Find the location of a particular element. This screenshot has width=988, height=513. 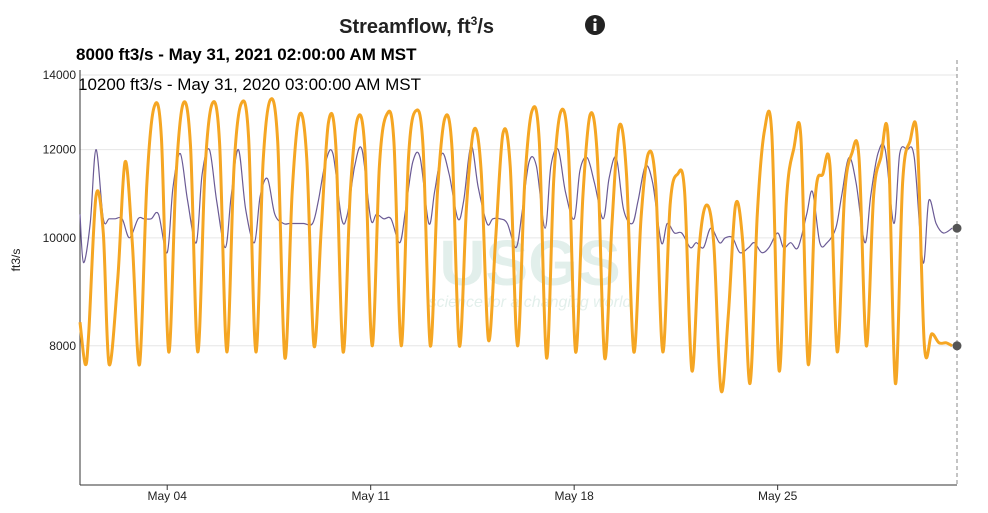

usgs-watermark-logo: USGS is located at coordinates (529, 263).